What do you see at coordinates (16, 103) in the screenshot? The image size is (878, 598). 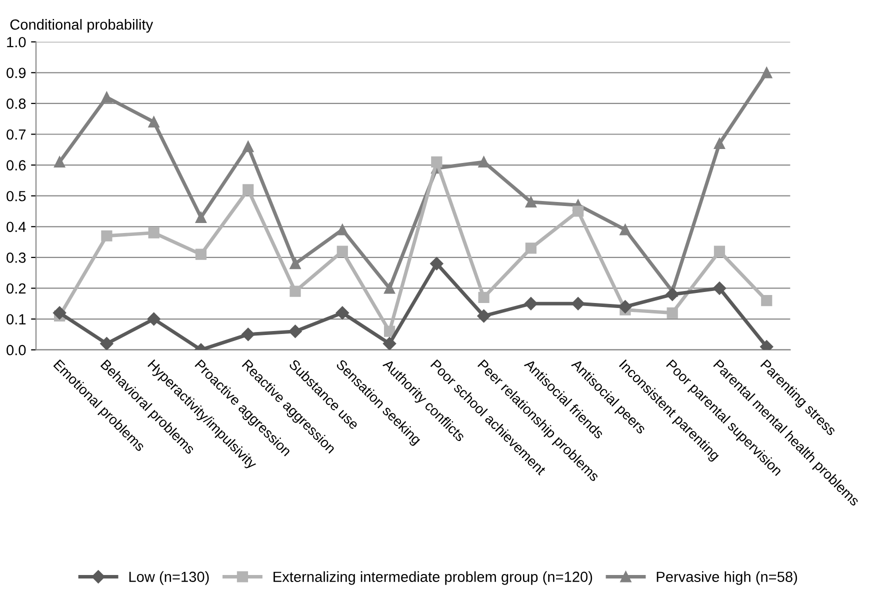 I see `y-tick-label: 0.8` at bounding box center [16, 103].